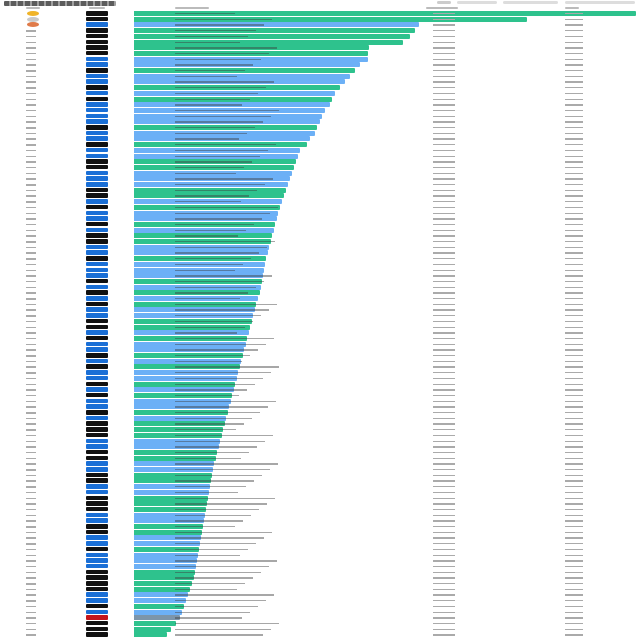 This screenshot has height=640, width=640. Describe the element at coordinates (572, 8) in the screenshot. I see `header-score` at that location.